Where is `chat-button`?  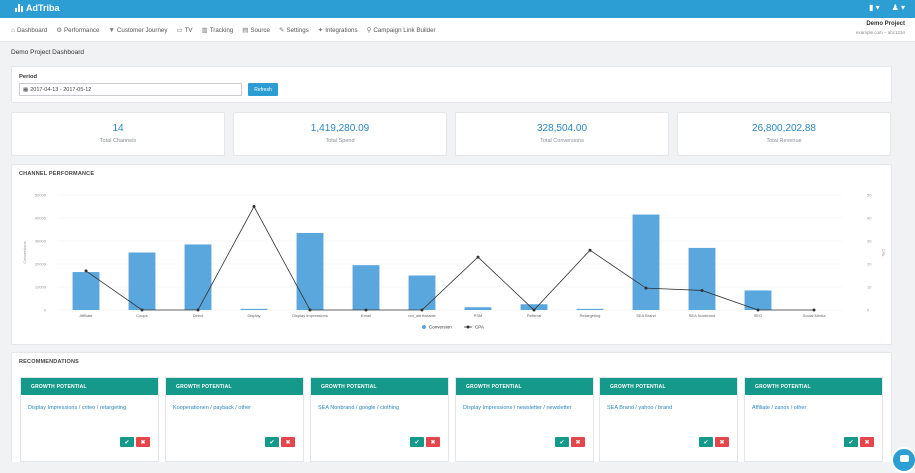 chat-button is located at coordinates (903, 460).